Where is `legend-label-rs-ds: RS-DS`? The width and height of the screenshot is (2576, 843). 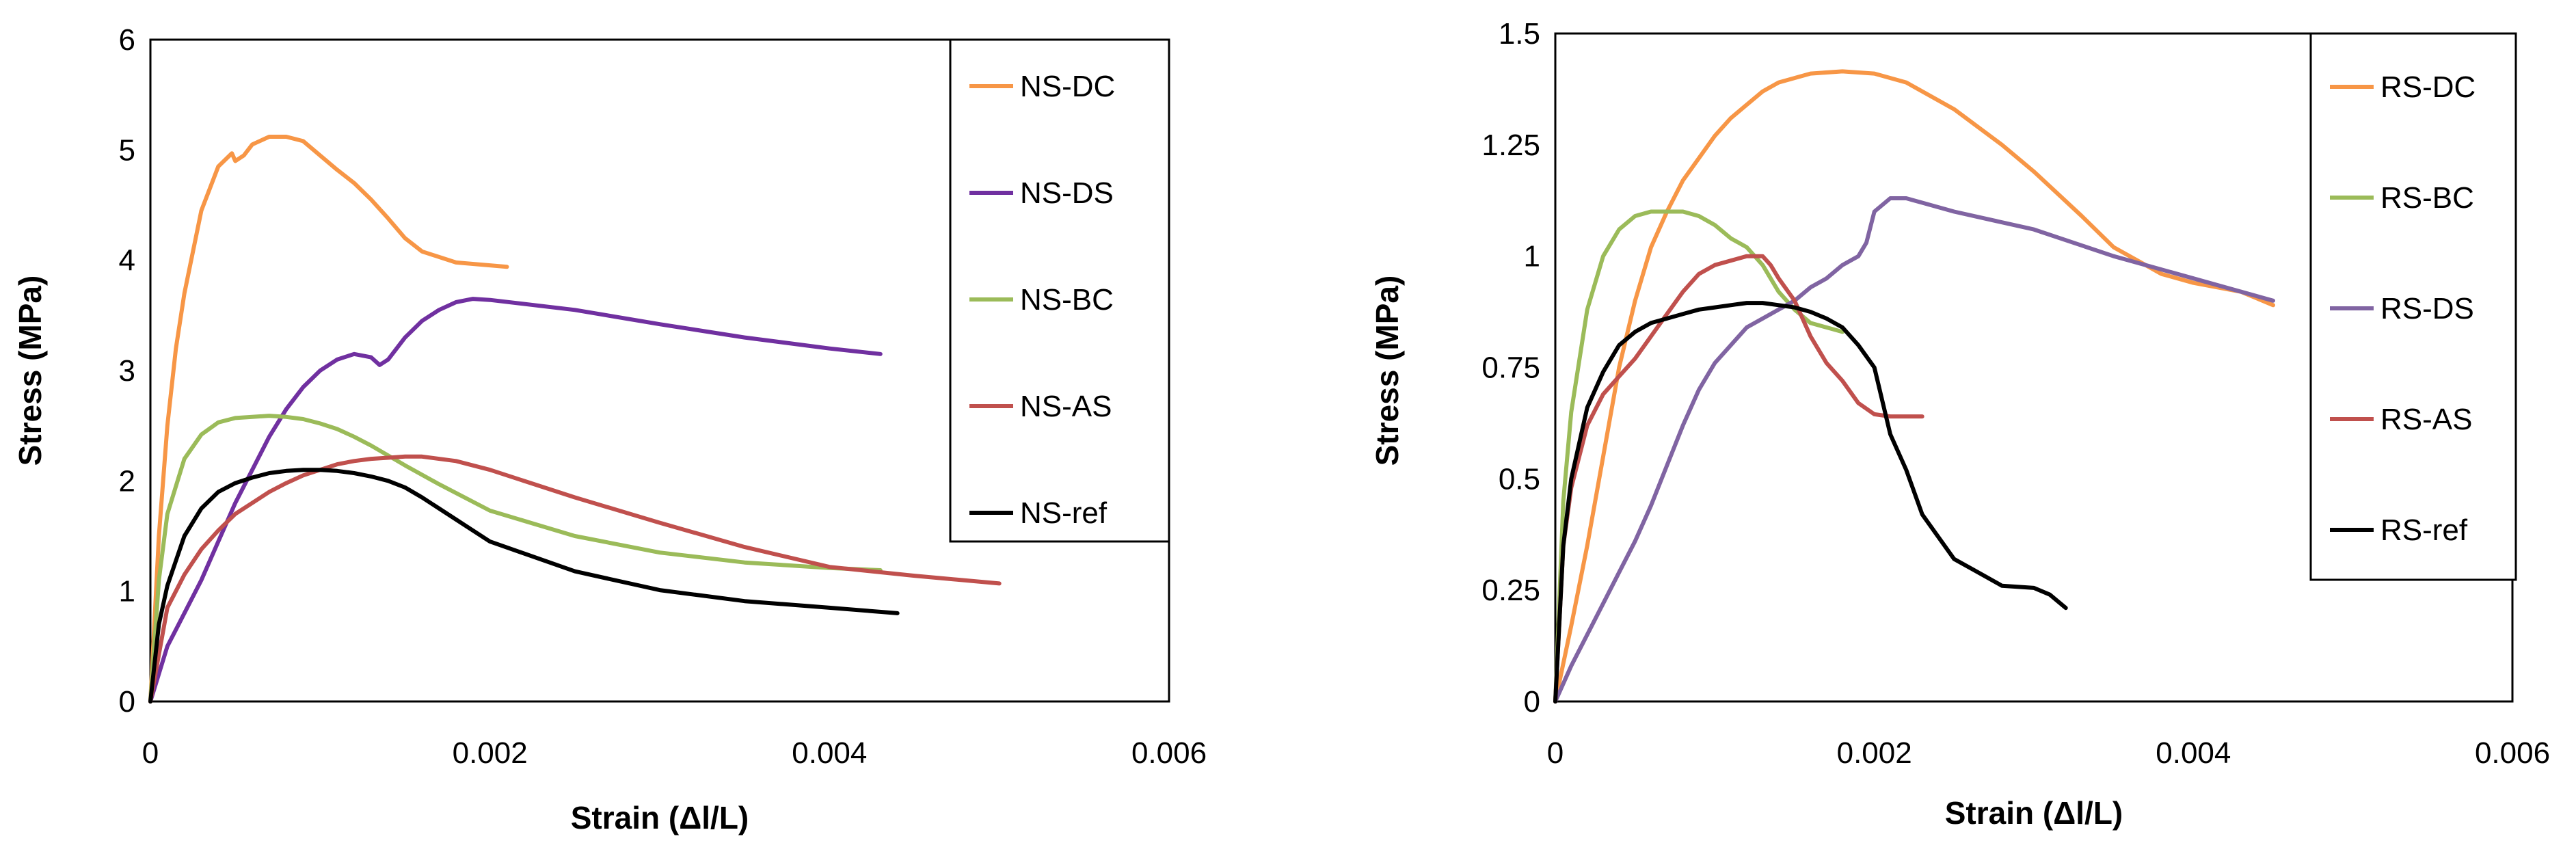
legend-label-rs-ds: RS-DS is located at coordinates (2427, 308).